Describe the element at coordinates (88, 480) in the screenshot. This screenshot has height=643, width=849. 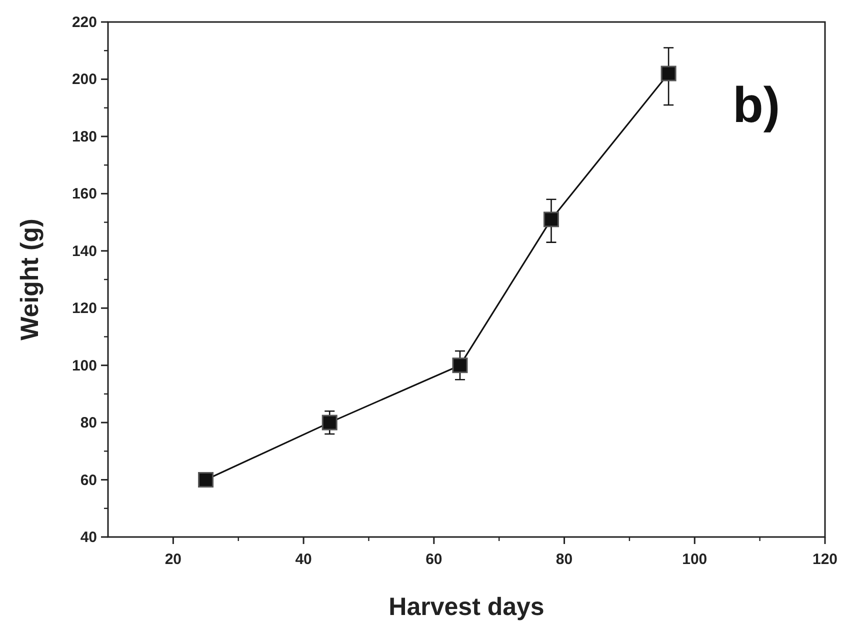
I see `y-tick-label: 60` at that location.